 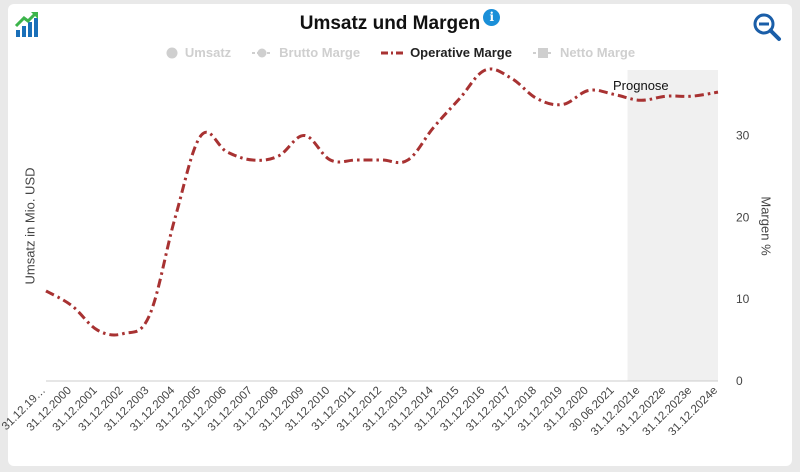 I want to click on legend-item-brutto-marge: Brutto Marge, so click(x=305, y=52).